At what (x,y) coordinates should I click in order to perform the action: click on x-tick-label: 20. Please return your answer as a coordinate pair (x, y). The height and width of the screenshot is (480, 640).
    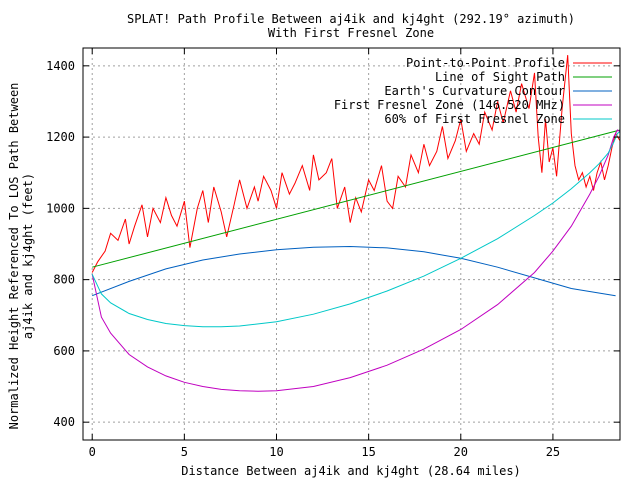
    Looking at the image, I should click on (461, 452).